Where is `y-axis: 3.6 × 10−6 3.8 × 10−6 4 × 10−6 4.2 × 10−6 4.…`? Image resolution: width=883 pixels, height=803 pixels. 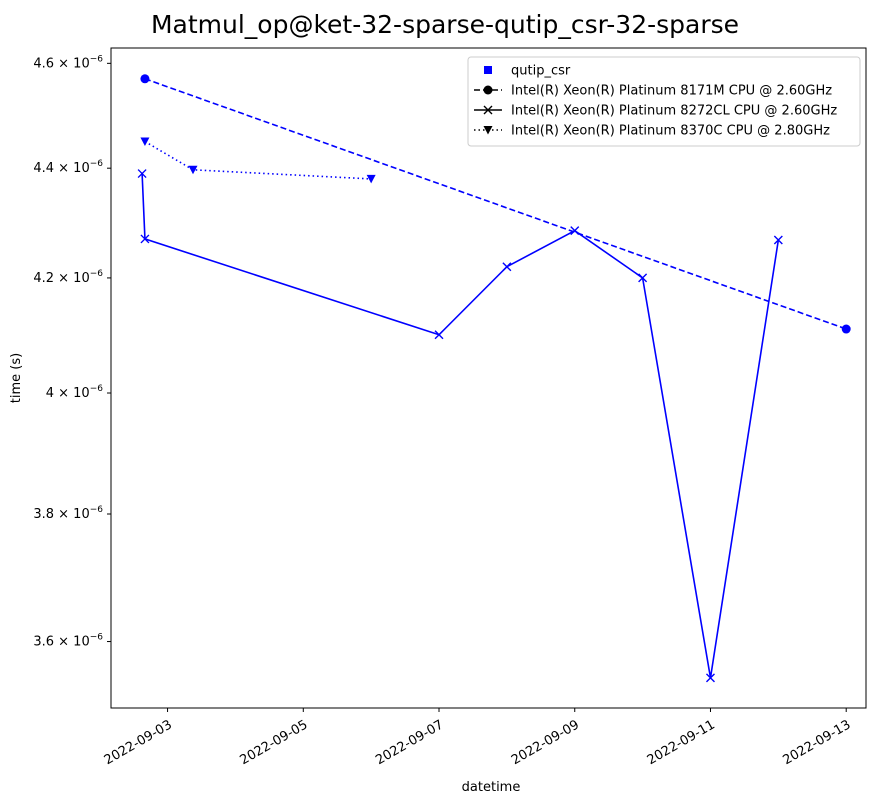 y-axis: 3.6 × 10−6 3.8 × 10−6 4 × 10−6 4.2 × 10−6 4.… is located at coordinates (72, 352).